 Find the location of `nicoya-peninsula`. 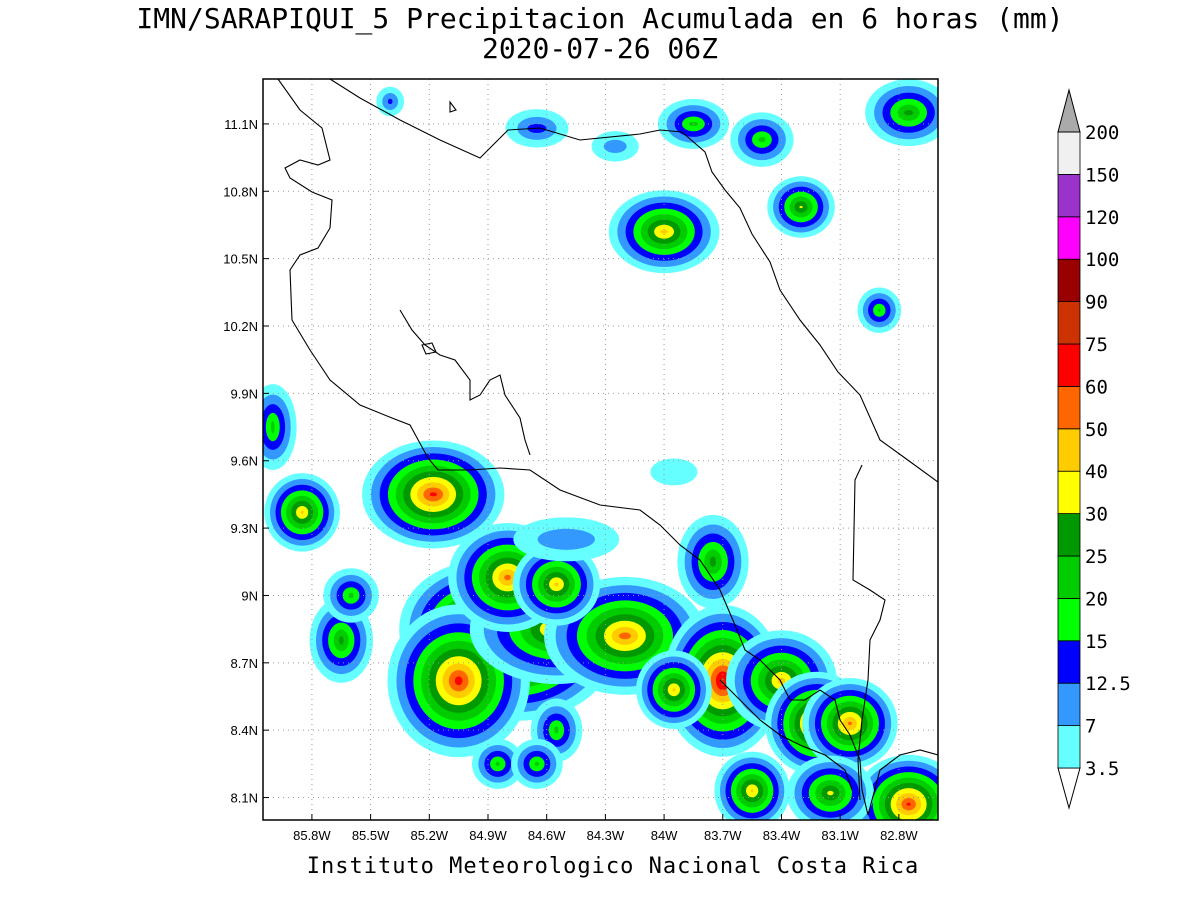

nicoya-peninsula is located at coordinates (465, 382).